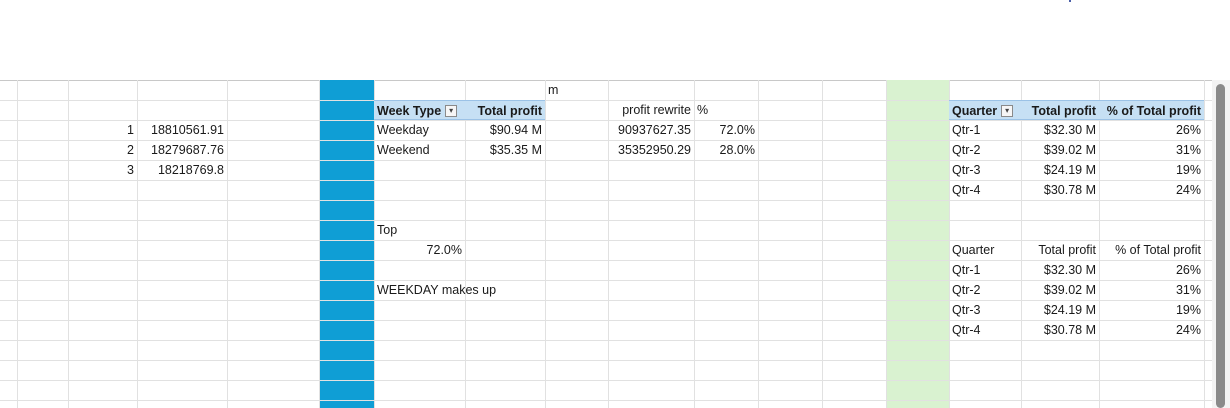  I want to click on pivot-row-pct: 19%, so click(1188, 170).